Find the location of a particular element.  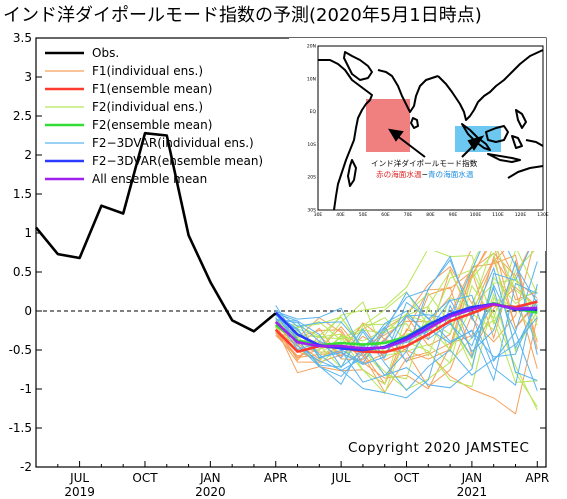

arrow-head-east is located at coordinates (476, 143).